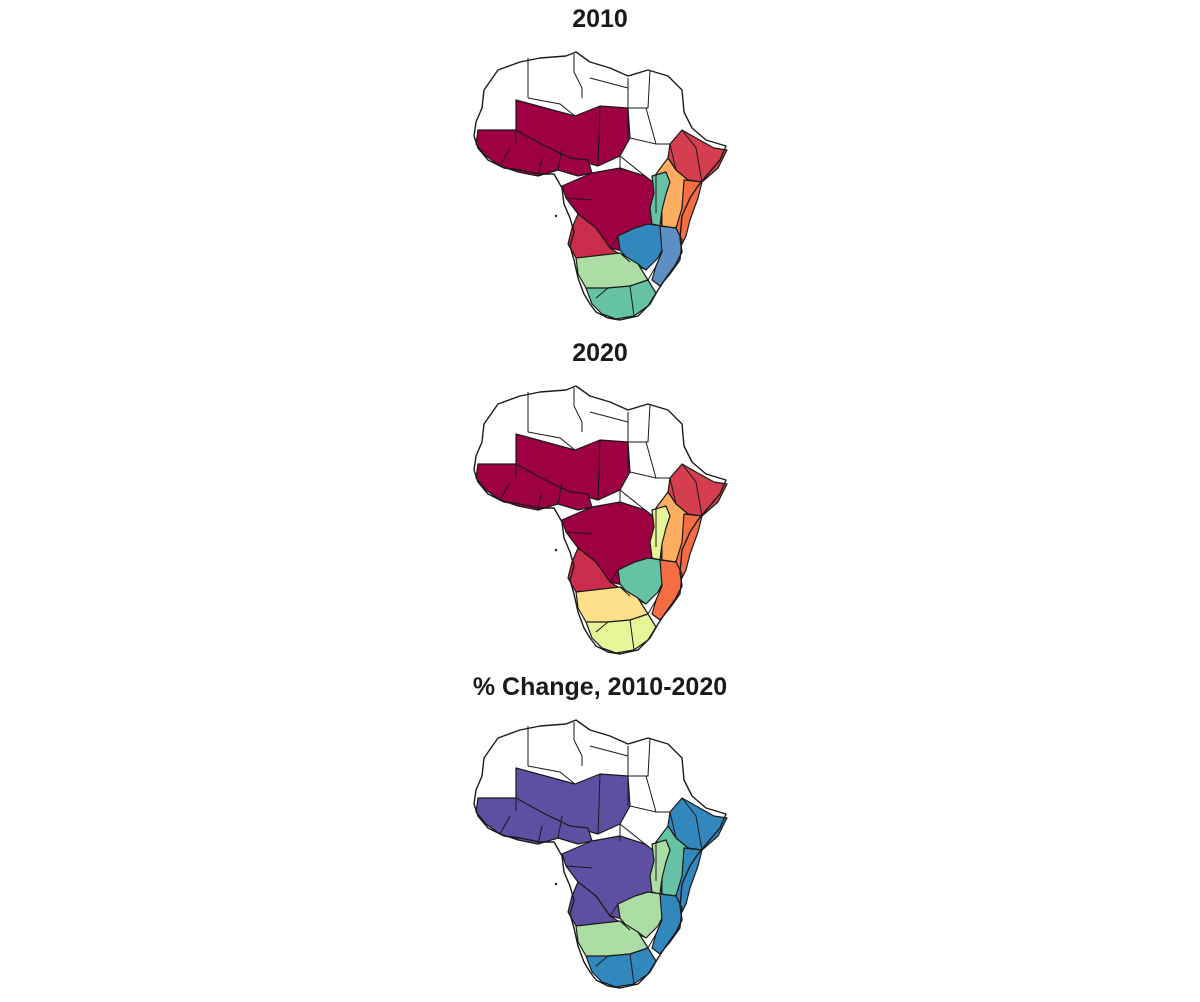 This screenshot has height=1002, width=1200. What do you see at coordinates (600, 687) in the screenshot?
I see `panel-title: % Change, 2010-2020` at bounding box center [600, 687].